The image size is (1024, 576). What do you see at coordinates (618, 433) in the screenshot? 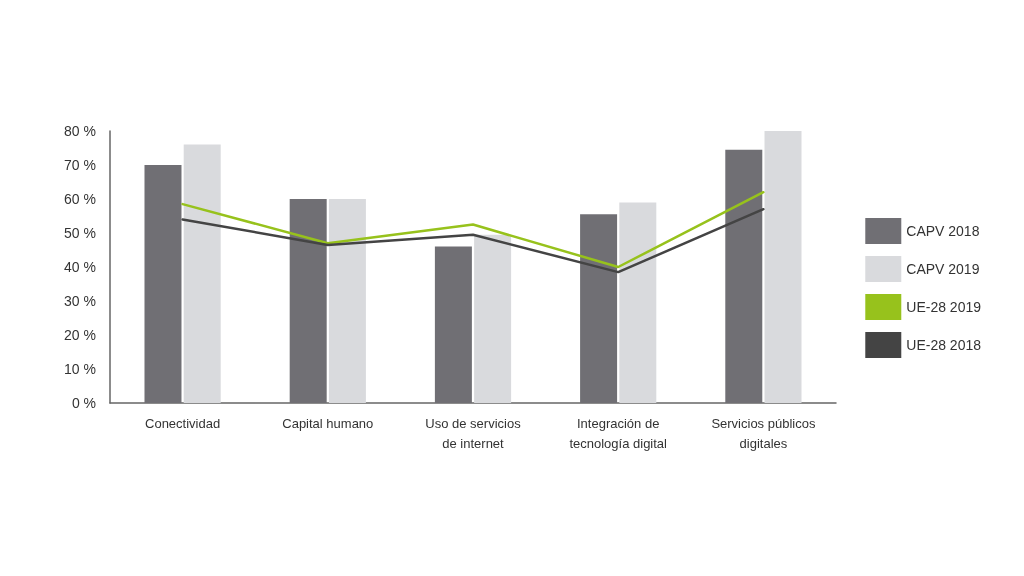
I see `x-tick-label: Integración de tecnología digital` at bounding box center [618, 433].